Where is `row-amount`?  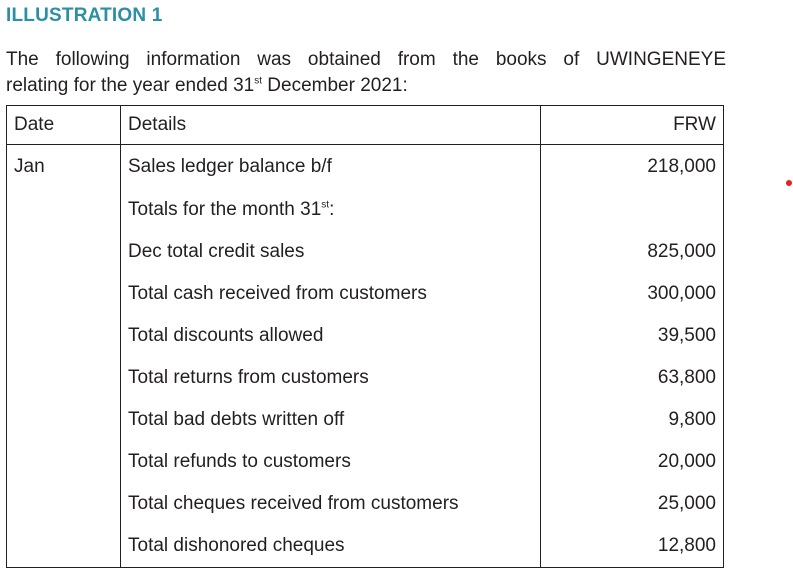 row-amount is located at coordinates (632, 210).